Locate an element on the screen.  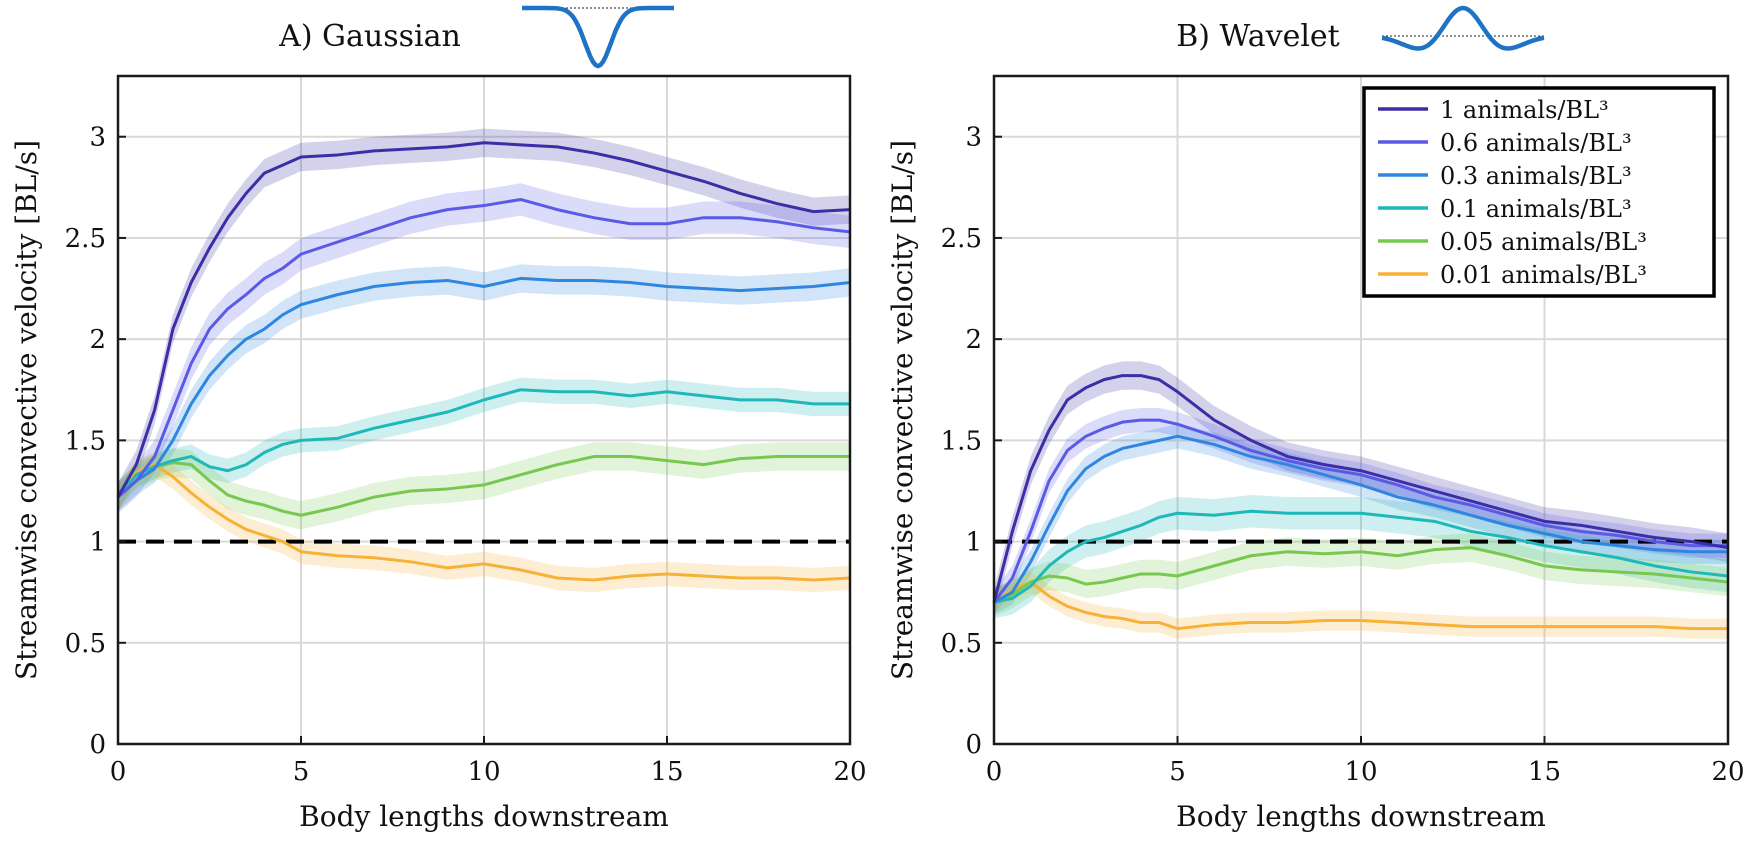
wavelet-icon is located at coordinates (1463, 28).